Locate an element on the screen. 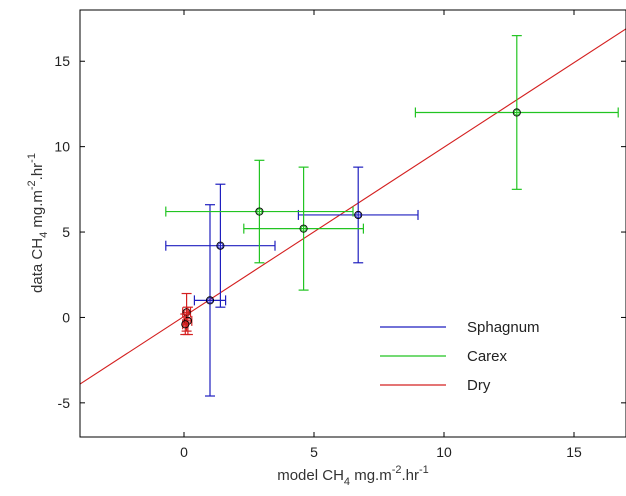 The image size is (626, 496). x-axis-label-sub: 4 is located at coordinates (347, 482).